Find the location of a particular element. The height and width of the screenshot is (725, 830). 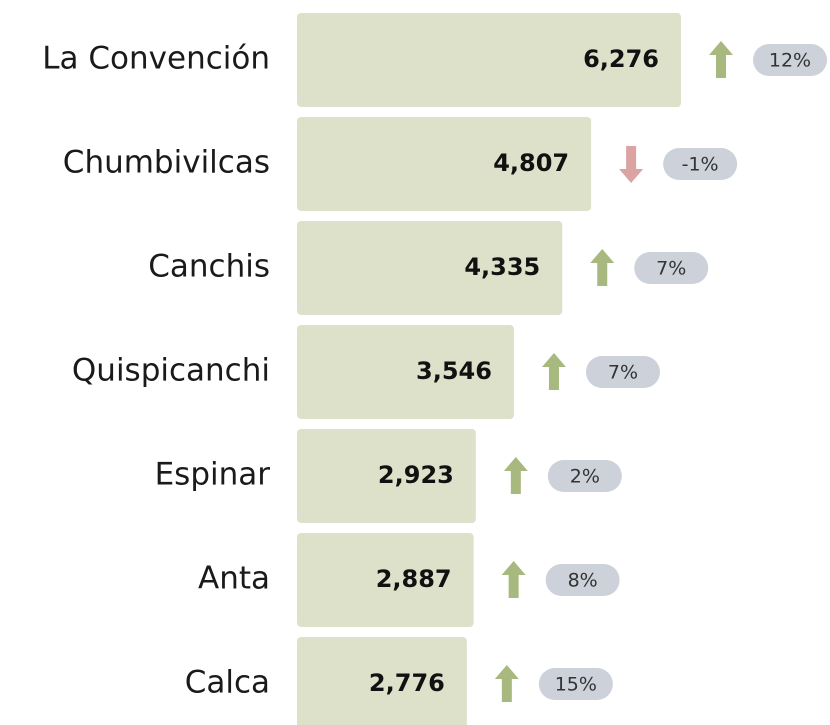

category-label: Canchis is located at coordinates (209, 267).